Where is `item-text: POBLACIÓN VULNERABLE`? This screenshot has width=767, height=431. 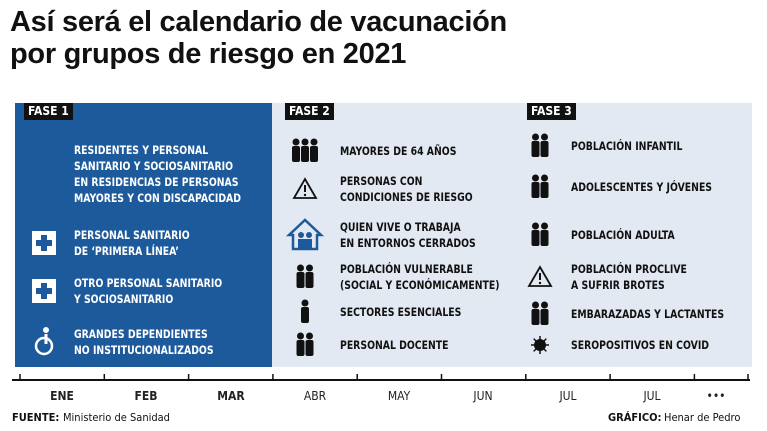
item-text: POBLACIÓN VULNERABLE is located at coordinates (406, 269).